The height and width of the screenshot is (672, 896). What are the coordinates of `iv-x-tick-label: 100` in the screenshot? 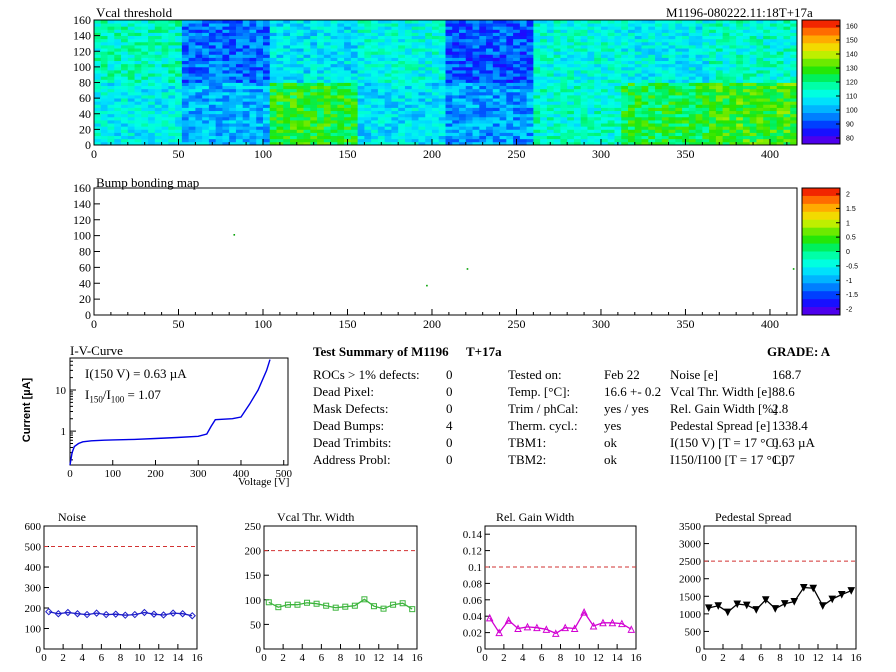 It's located at (112, 474).